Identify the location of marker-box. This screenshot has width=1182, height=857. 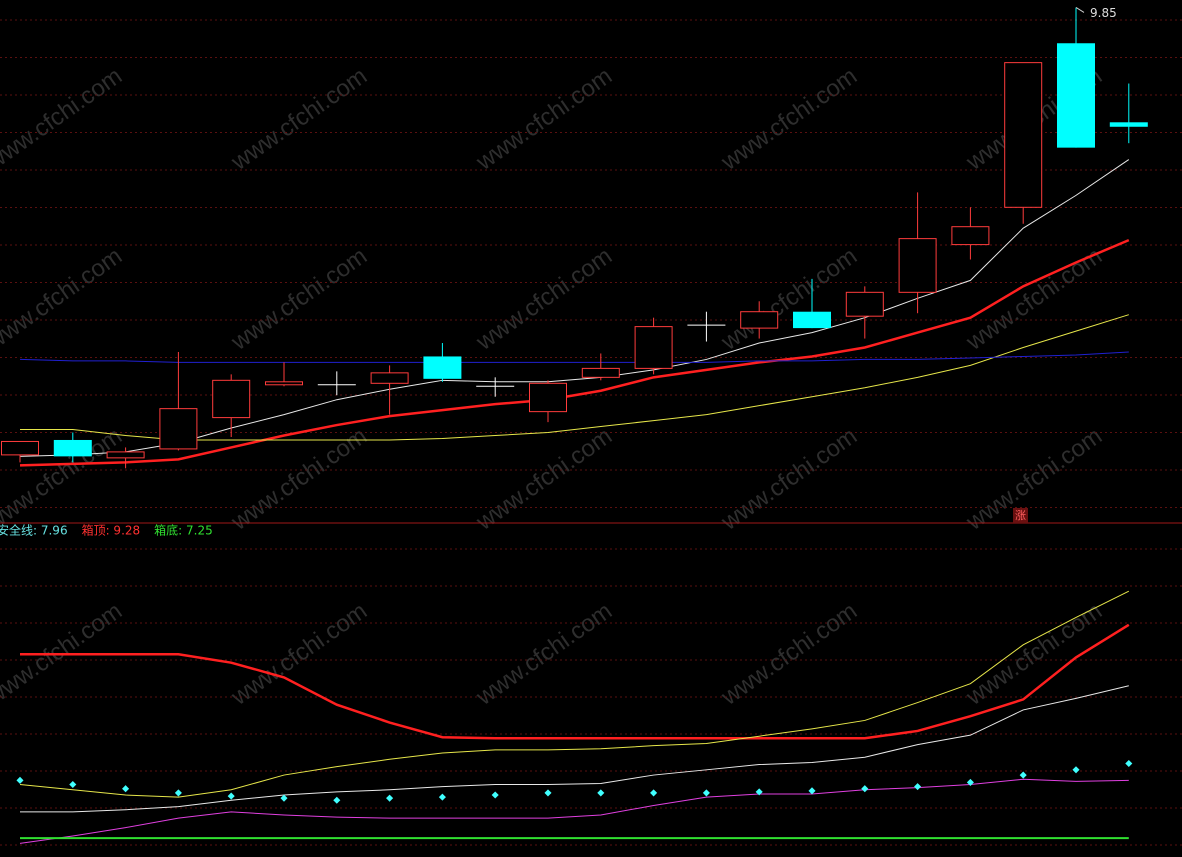
(1020, 515).